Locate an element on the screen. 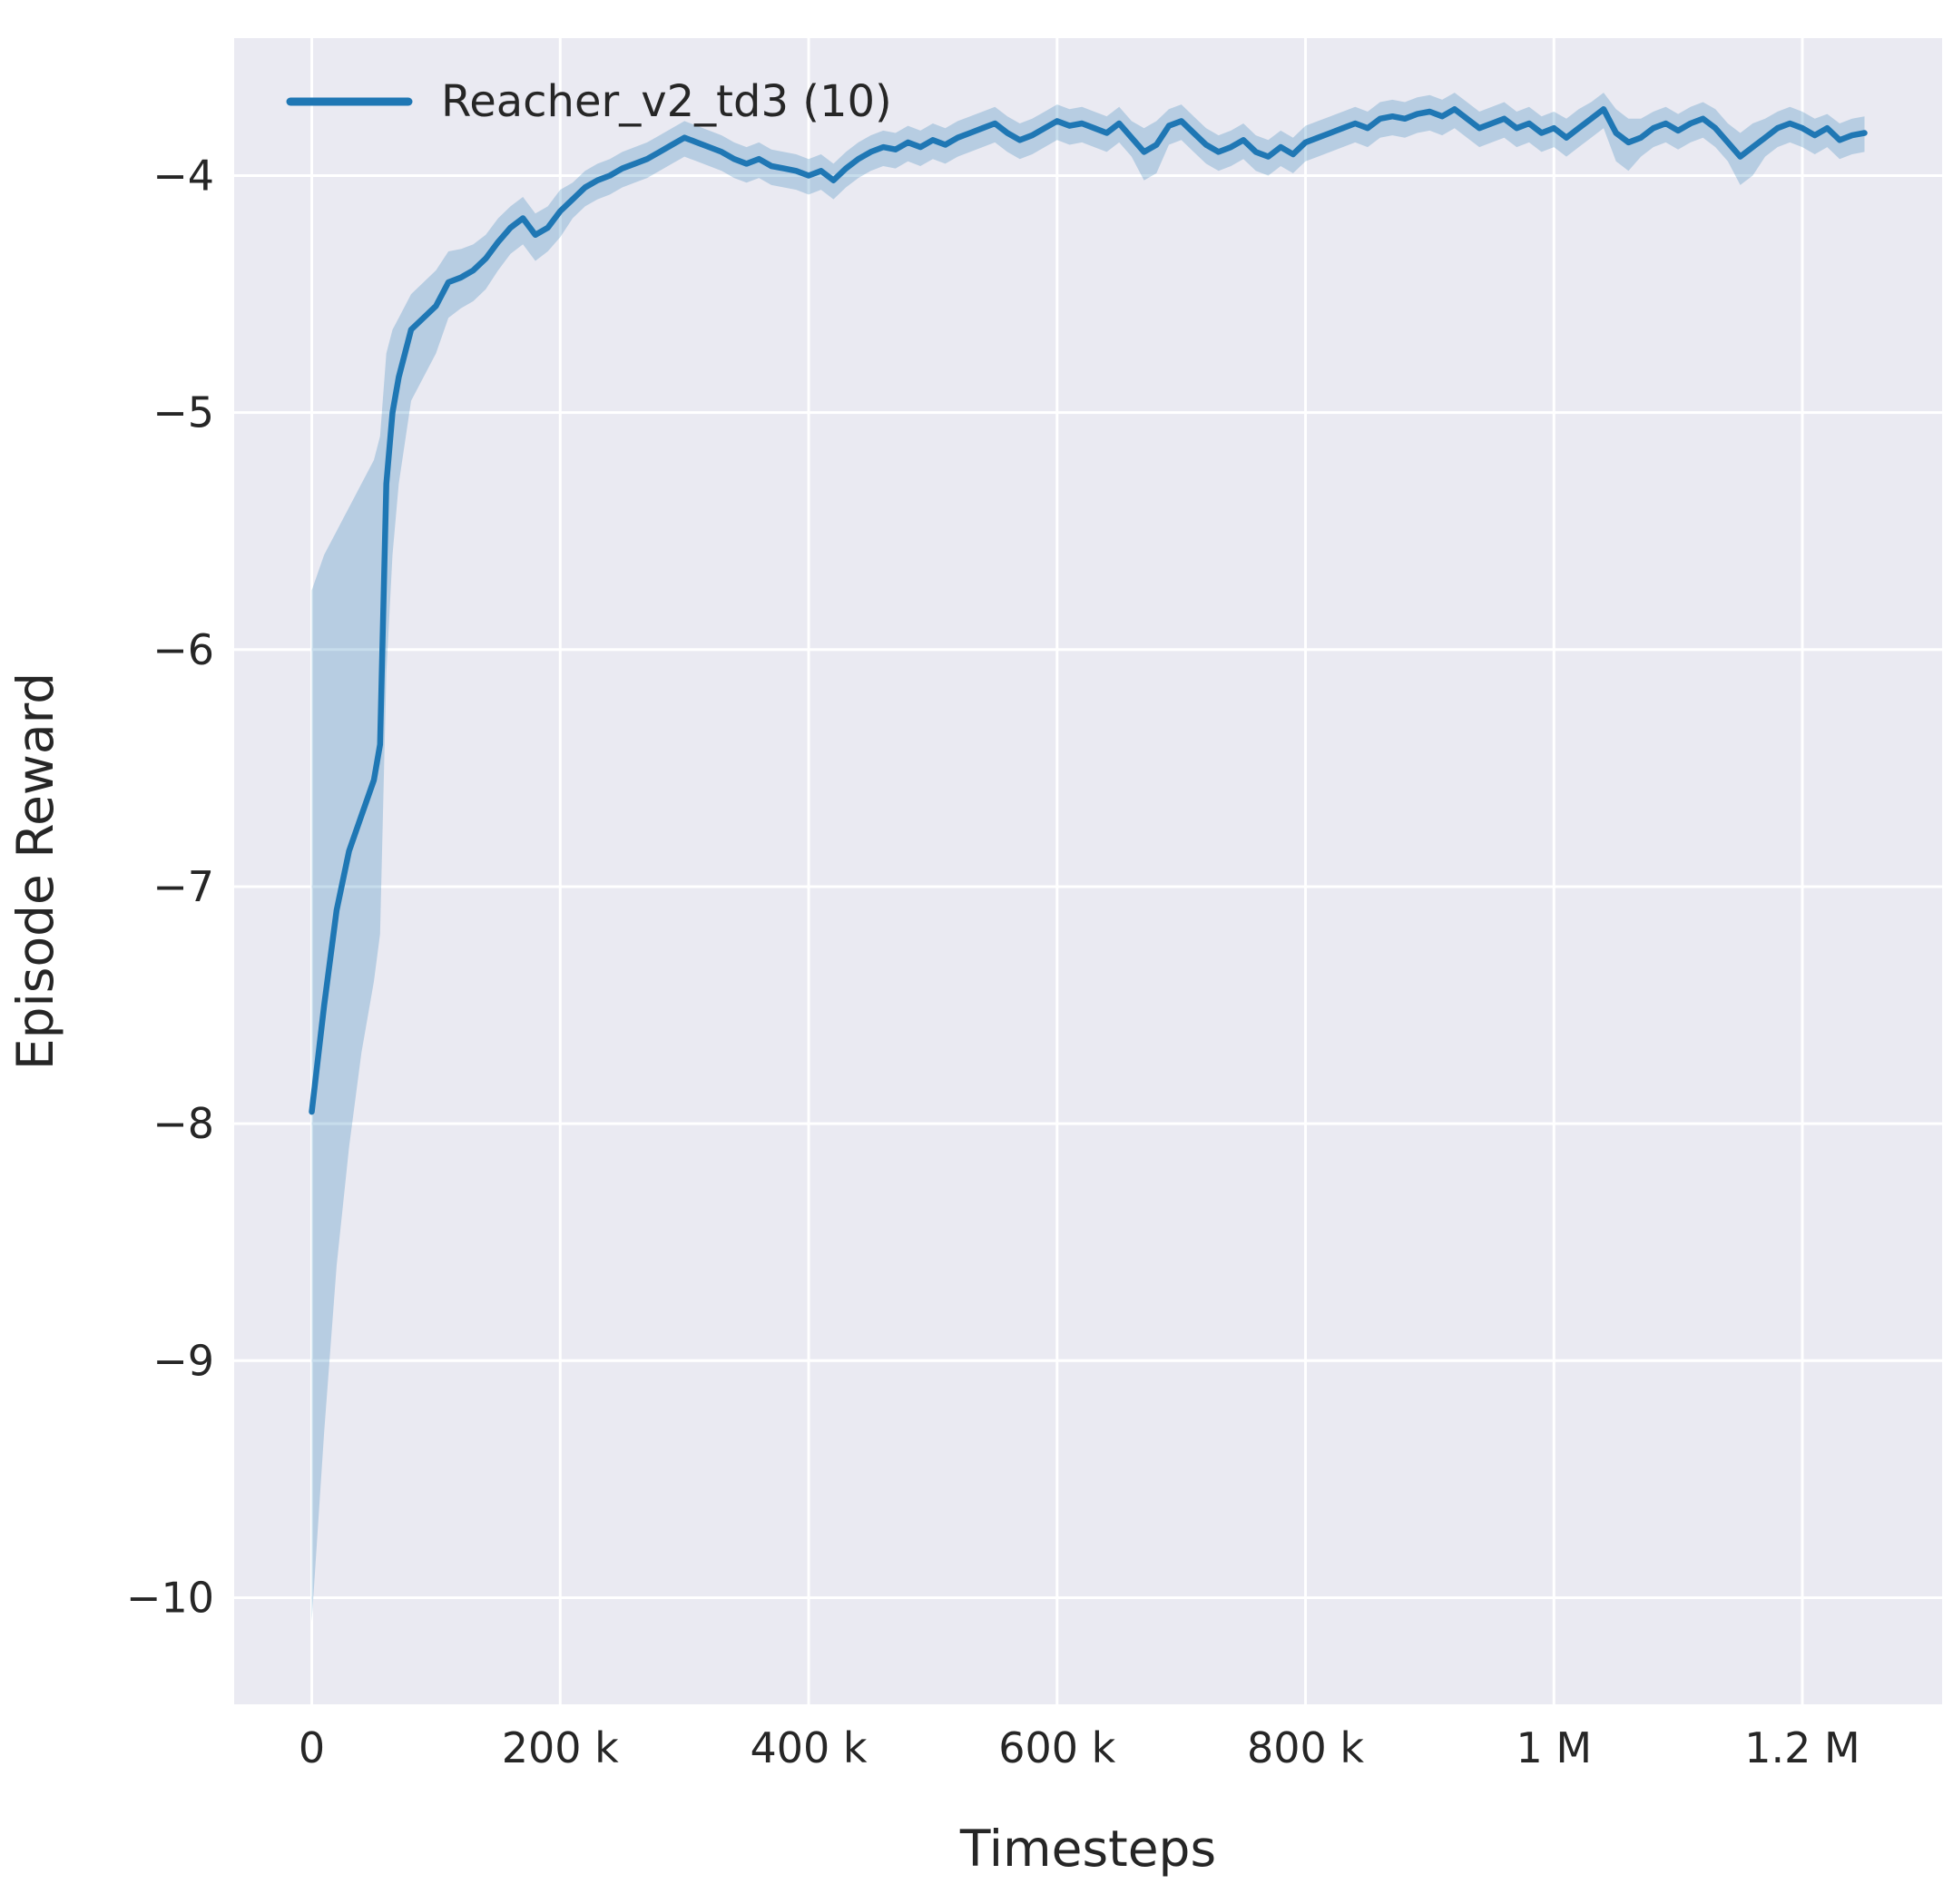 Image resolution: width=1953 pixels, height=1904 pixels. y-tick-label: −7 is located at coordinates (183, 887).